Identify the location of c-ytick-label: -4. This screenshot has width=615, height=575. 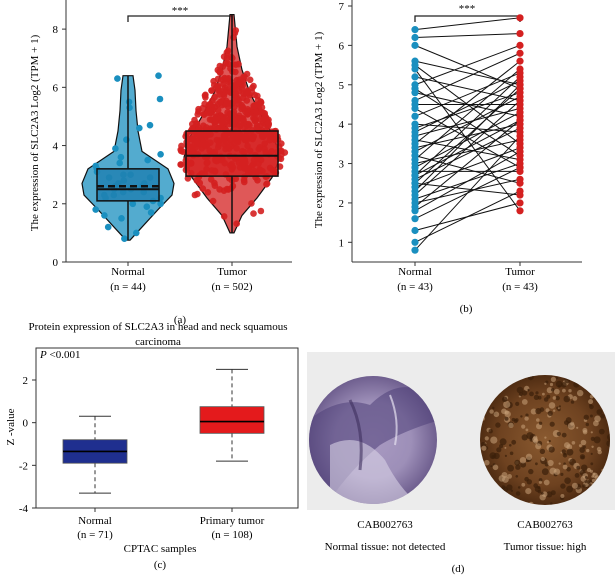
(24, 509).